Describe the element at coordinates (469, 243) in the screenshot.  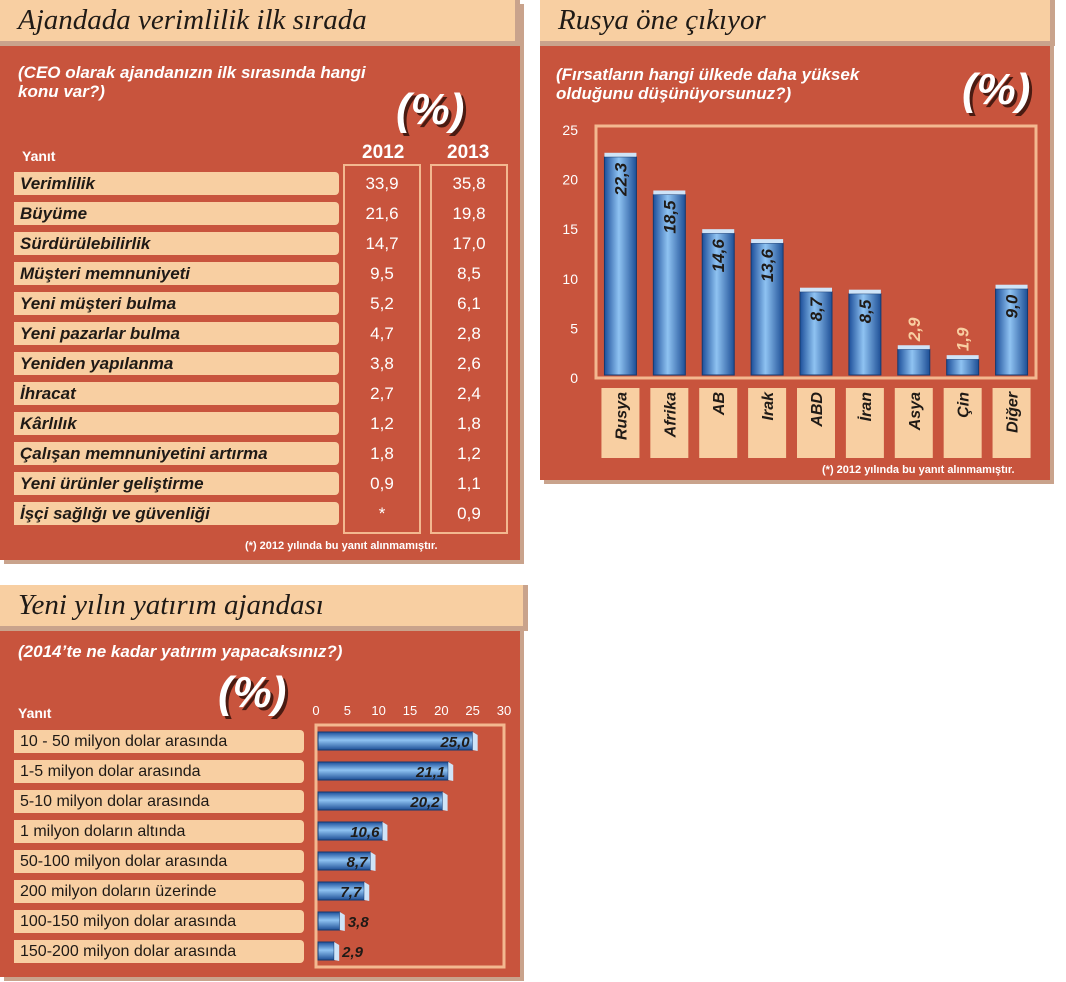
I see `table-cell-2013: 17,0` at that location.